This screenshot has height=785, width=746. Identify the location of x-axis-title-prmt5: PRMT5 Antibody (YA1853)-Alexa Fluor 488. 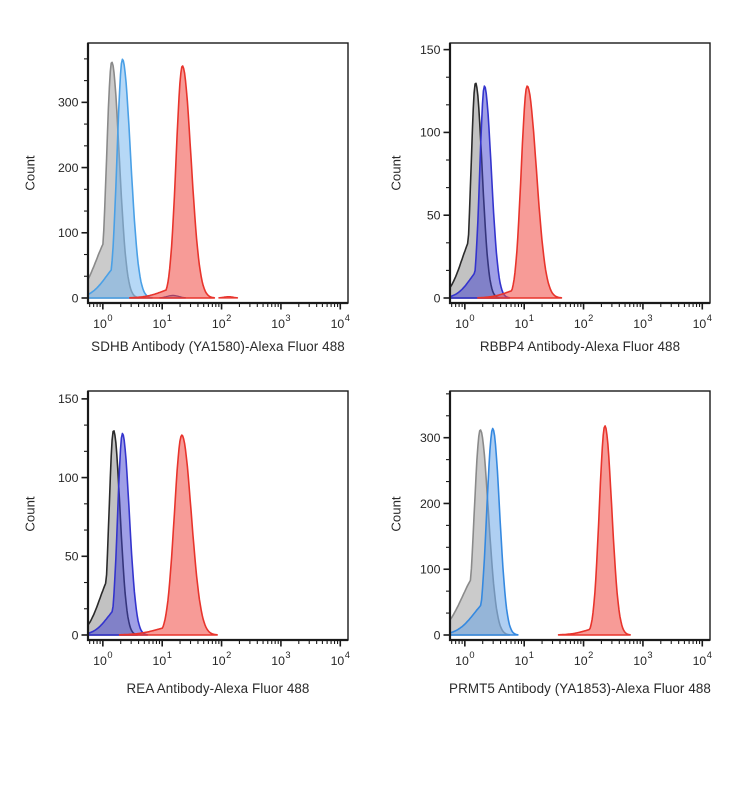
(580, 688).